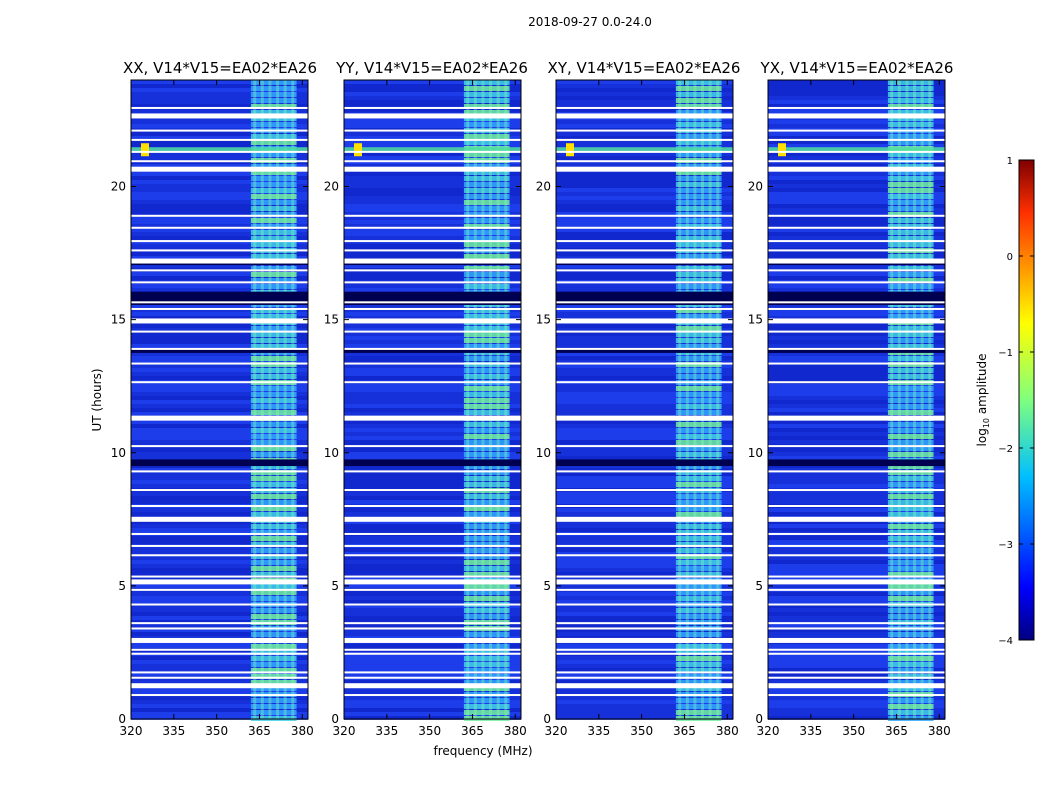 The height and width of the screenshot is (800, 1050). Describe the element at coordinates (331, 320) in the screenshot. I see `y-tick-label: 15` at that location.